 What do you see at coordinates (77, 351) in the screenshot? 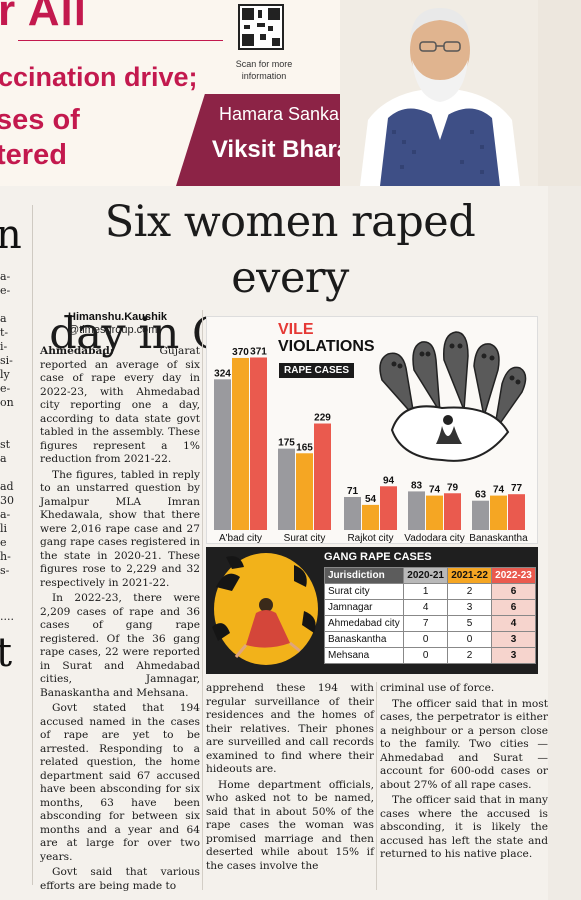
I see `dateline: Ahmedabad:` at bounding box center [77, 351].